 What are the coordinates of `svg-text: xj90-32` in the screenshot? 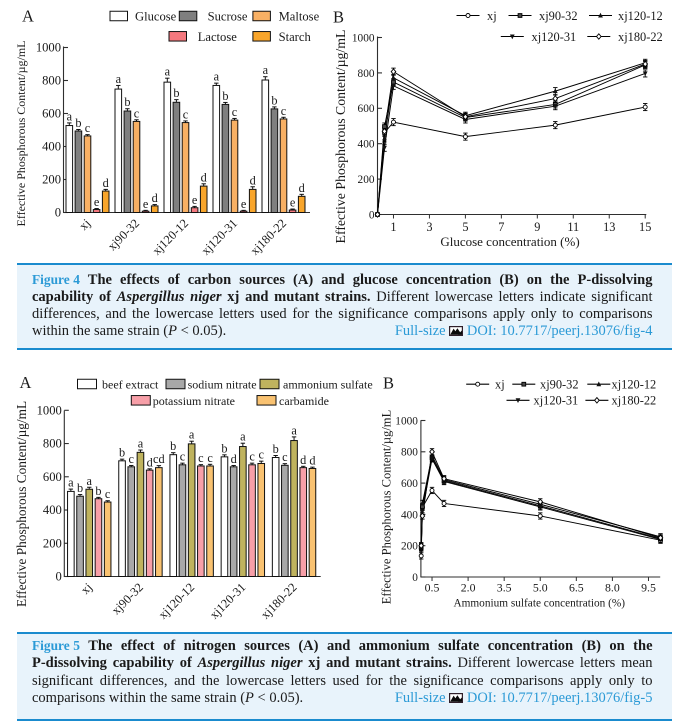 It's located at (558, 16).